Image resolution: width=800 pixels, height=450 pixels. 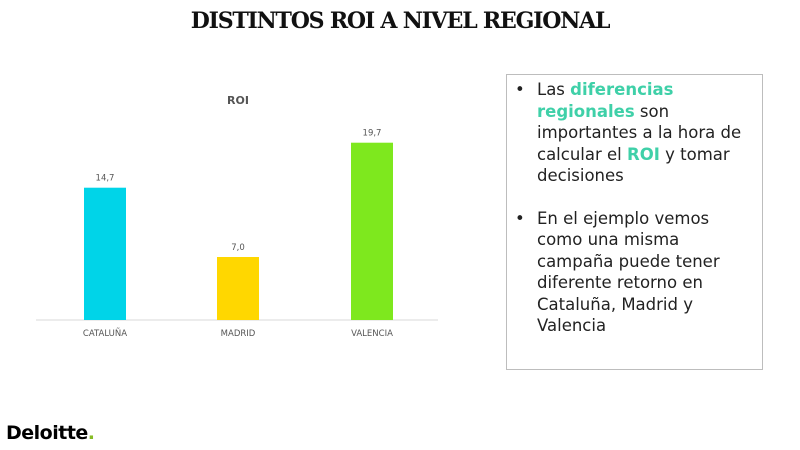 What do you see at coordinates (554, 89) in the screenshot?
I see `bullet1-text-part-1: Las` at bounding box center [554, 89].